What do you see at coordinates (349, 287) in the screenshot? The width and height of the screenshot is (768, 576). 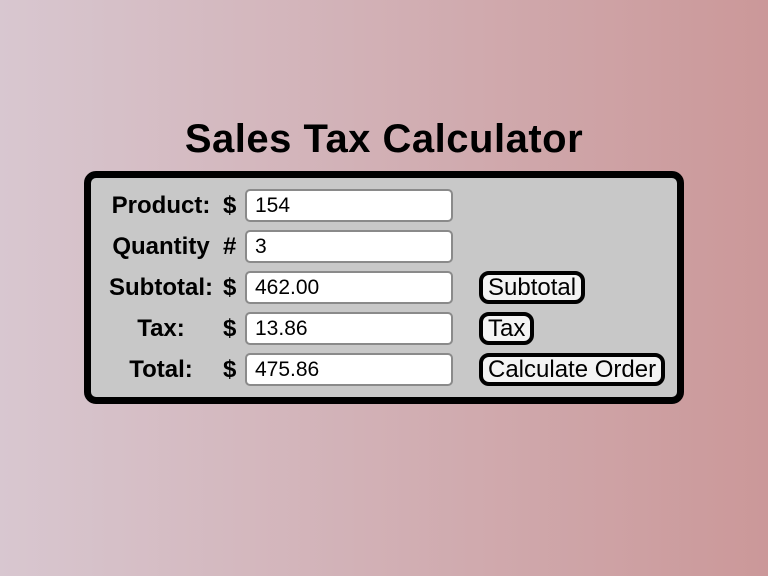 I see `subtotal-input` at bounding box center [349, 287].